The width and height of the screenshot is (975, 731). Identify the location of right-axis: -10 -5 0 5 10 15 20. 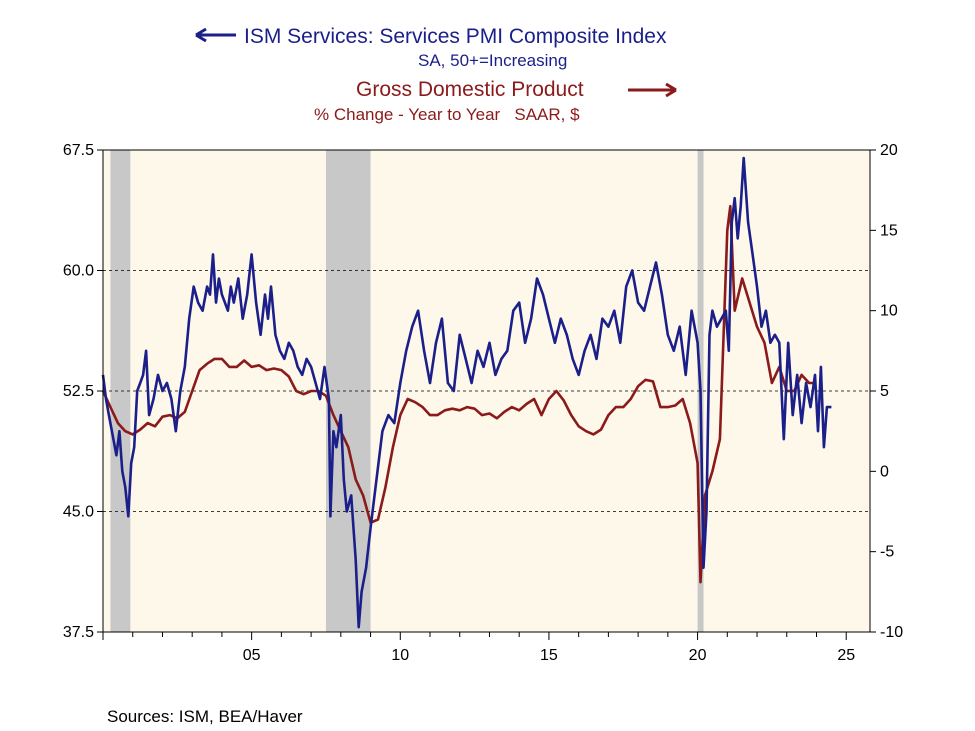
(886, 391).